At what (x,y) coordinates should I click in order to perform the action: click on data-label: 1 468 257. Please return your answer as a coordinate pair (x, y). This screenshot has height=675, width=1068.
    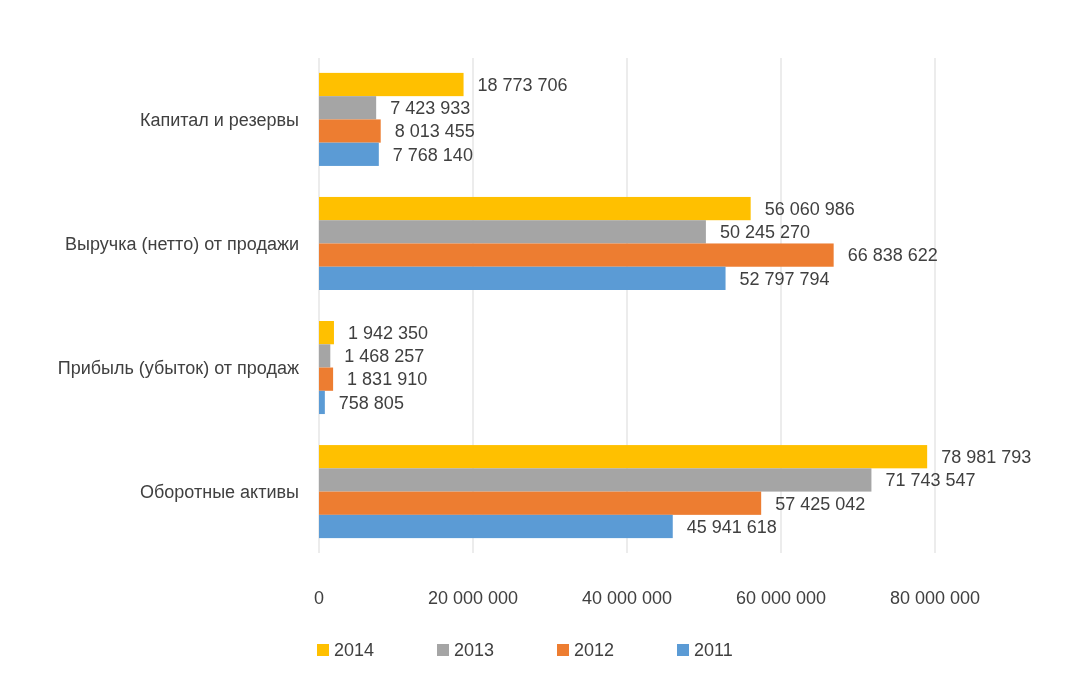
    Looking at the image, I should click on (384, 356).